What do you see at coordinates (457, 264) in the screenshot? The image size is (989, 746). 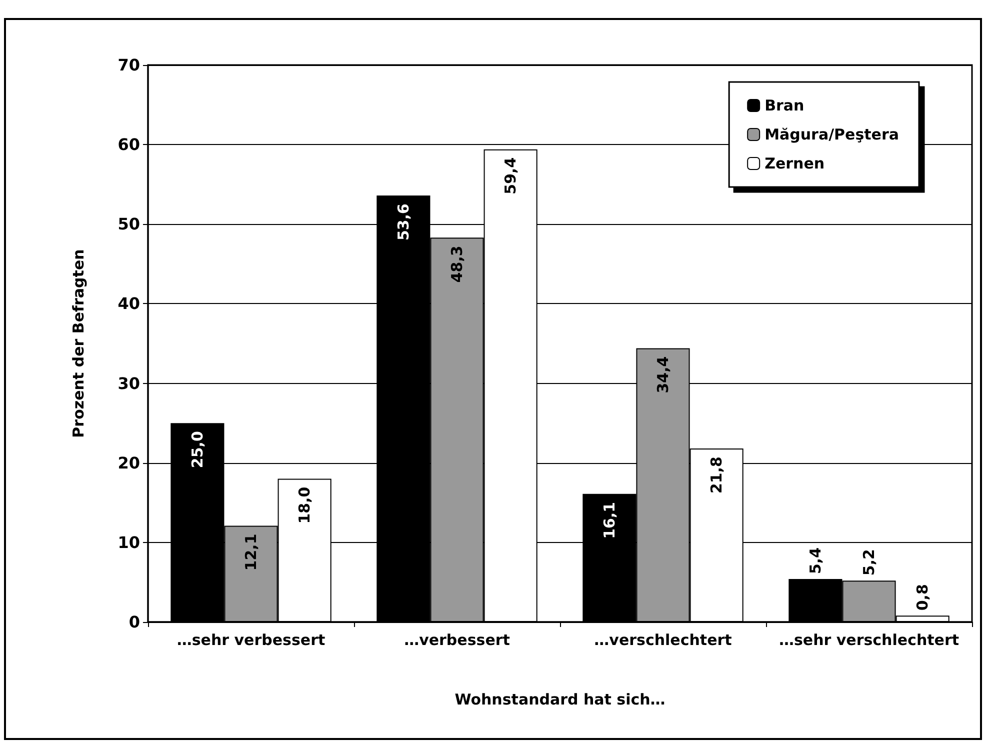 I see `data-label: 48,3` at bounding box center [457, 264].